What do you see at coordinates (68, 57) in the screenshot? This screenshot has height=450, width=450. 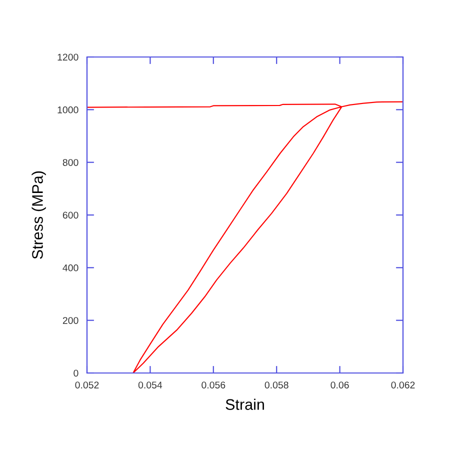 I see `y-tick-label: 1200` at bounding box center [68, 57].